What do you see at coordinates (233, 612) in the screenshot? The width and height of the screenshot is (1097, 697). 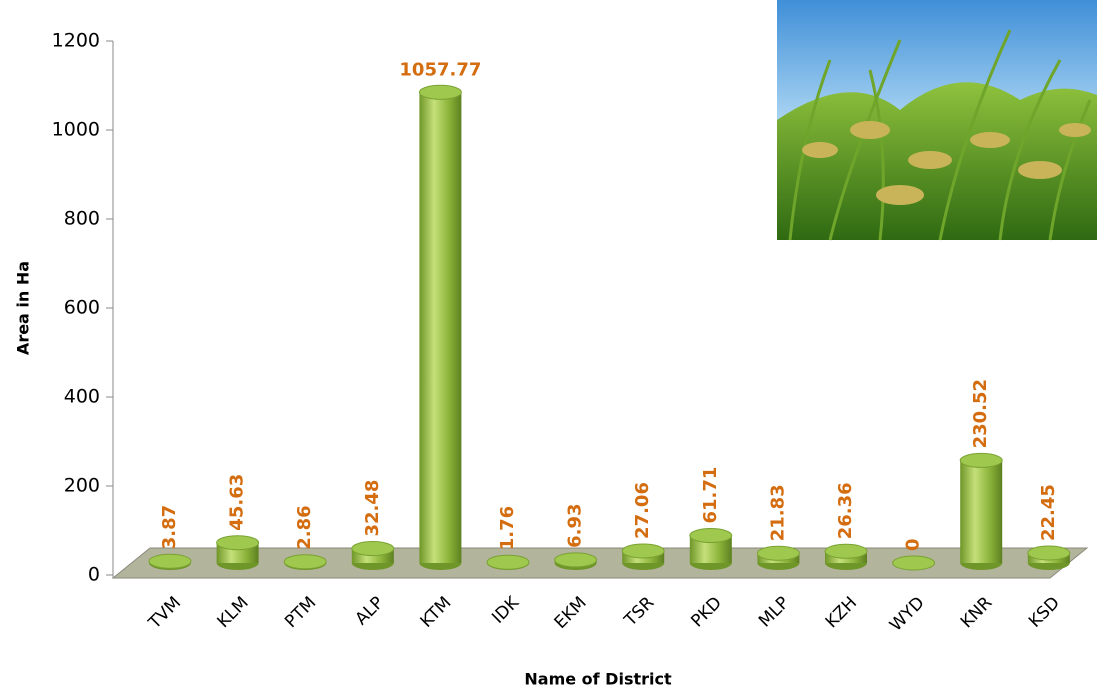 I see `x-tick-label: KLM` at bounding box center [233, 612].